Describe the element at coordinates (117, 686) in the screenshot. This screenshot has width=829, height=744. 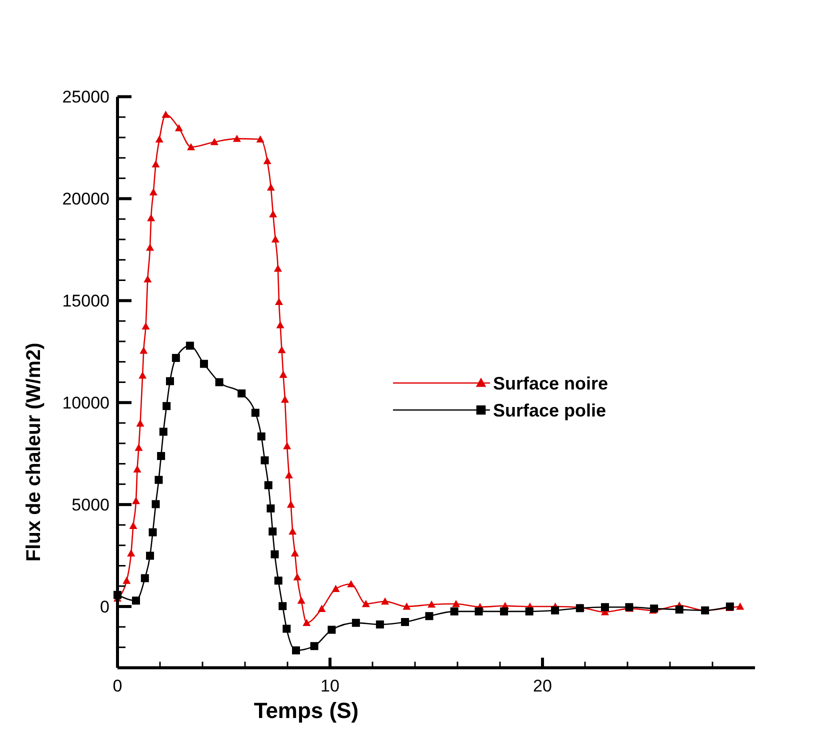
I see `x-tick-label: 0` at that location.